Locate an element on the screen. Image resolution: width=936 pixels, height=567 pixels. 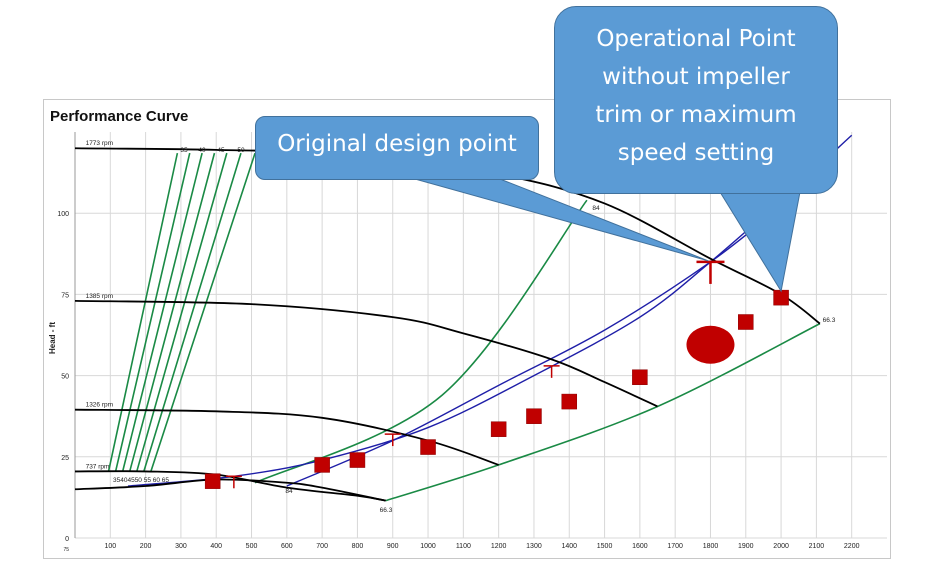
y-tick-label: 0 is located at coordinates (67, 539).